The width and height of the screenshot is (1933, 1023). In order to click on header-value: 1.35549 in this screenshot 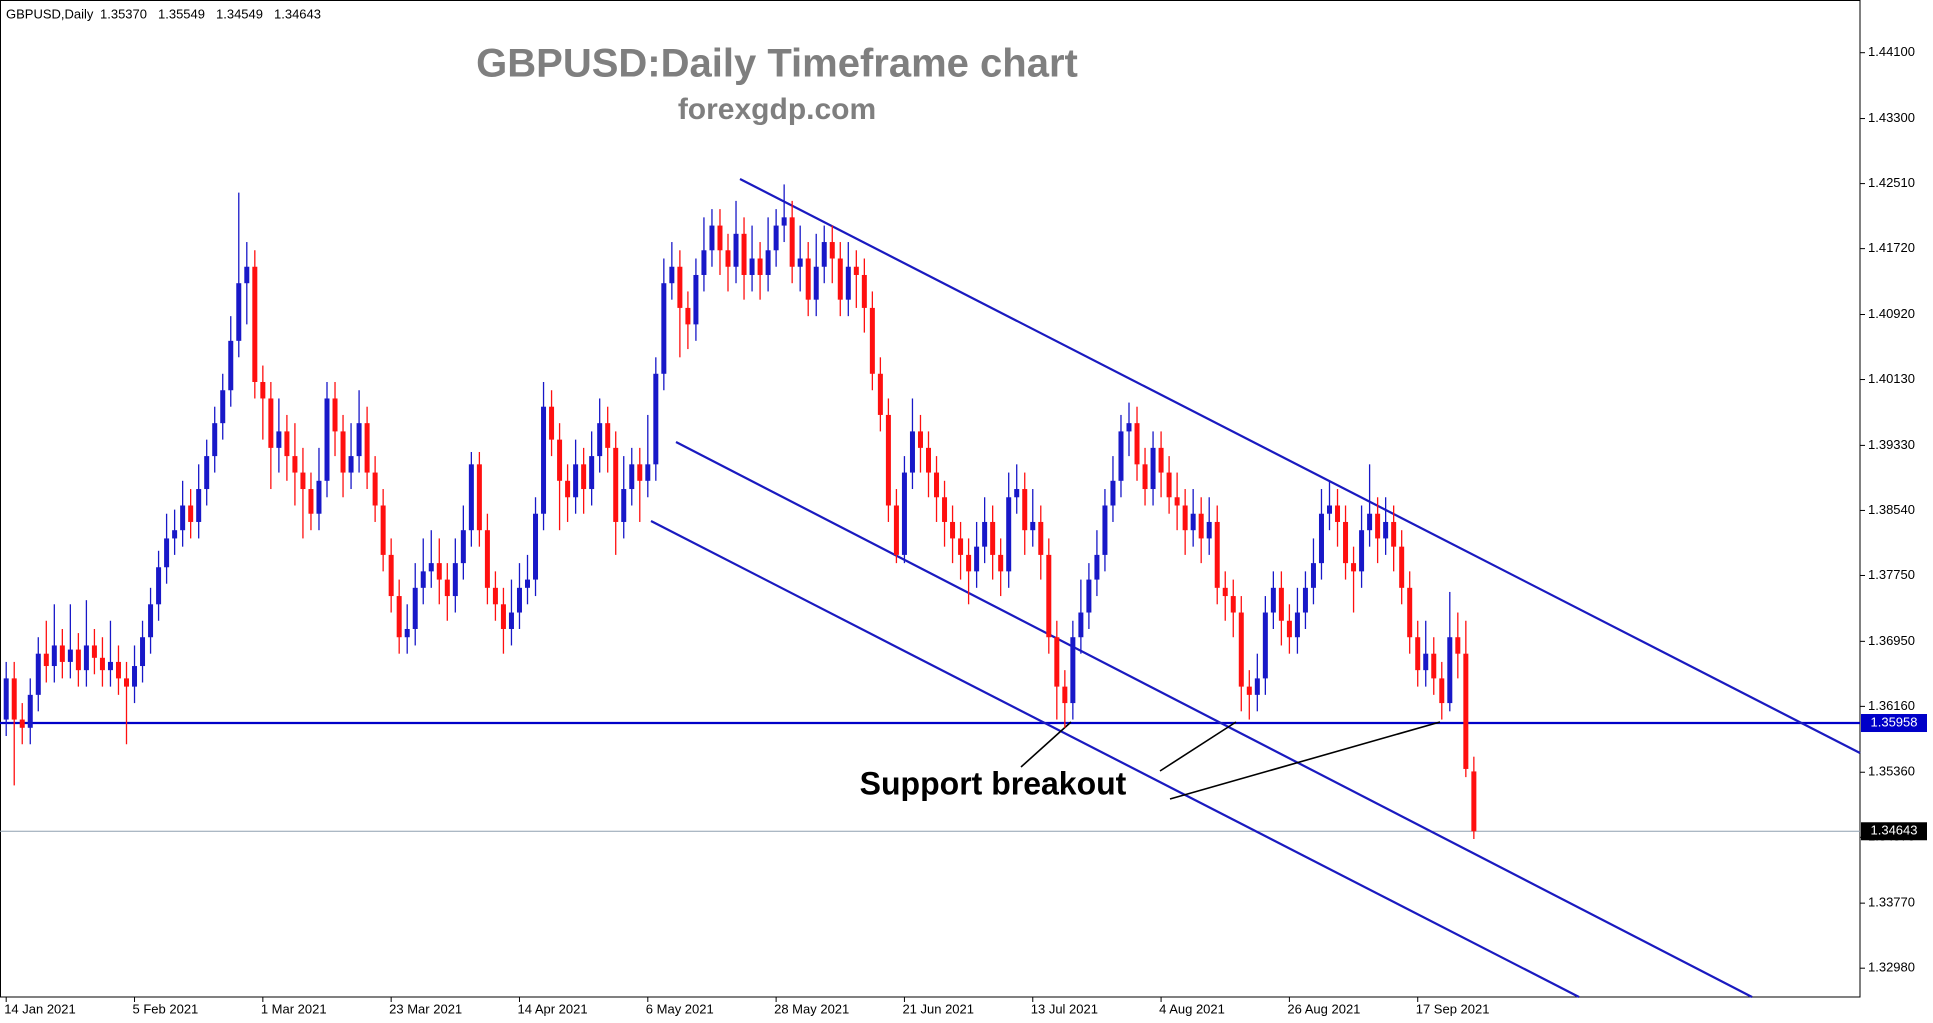, I will do `click(181, 13)`.